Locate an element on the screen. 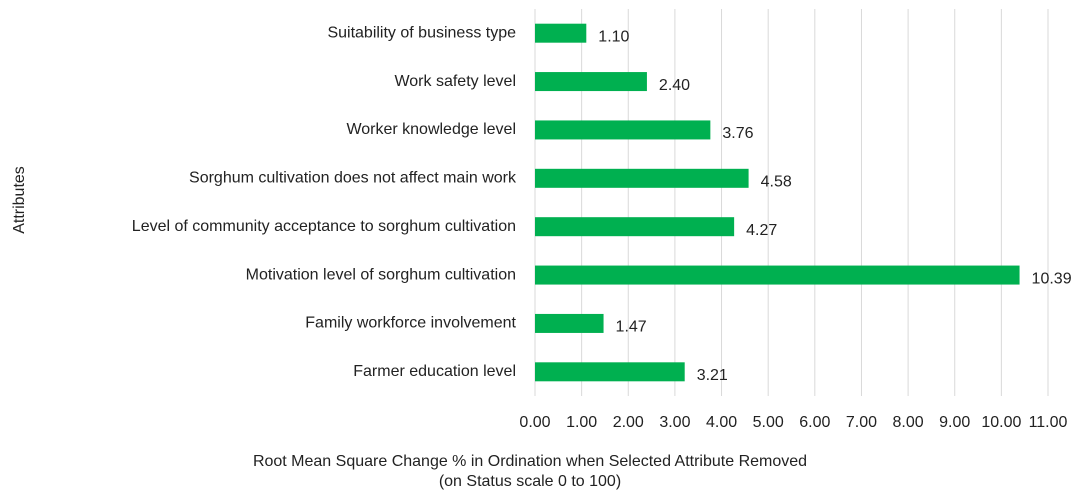 The height and width of the screenshot is (494, 1092). data-label: 1.47 is located at coordinates (631, 327).